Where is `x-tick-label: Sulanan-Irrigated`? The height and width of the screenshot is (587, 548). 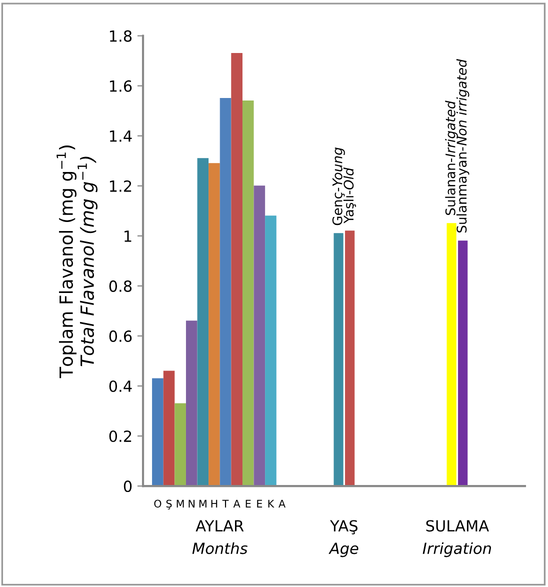
x-tick-label: Sulanan-Irrigated is located at coordinates (451, 158).